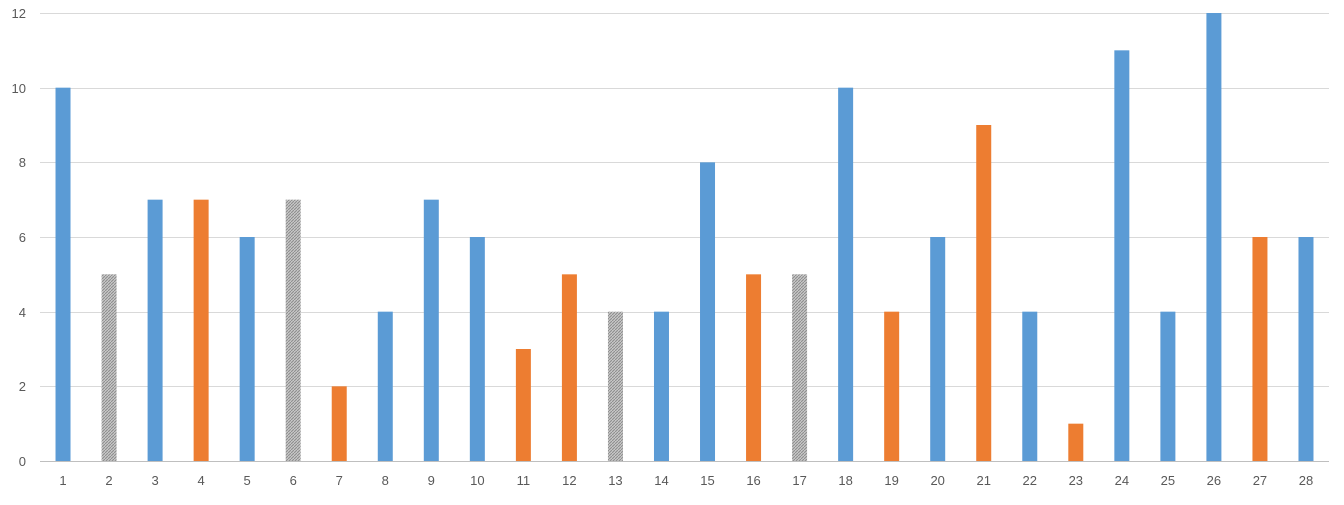 The height and width of the screenshot is (505, 1344). What do you see at coordinates (891, 480) in the screenshot?
I see `x-tick-label: 19` at bounding box center [891, 480].